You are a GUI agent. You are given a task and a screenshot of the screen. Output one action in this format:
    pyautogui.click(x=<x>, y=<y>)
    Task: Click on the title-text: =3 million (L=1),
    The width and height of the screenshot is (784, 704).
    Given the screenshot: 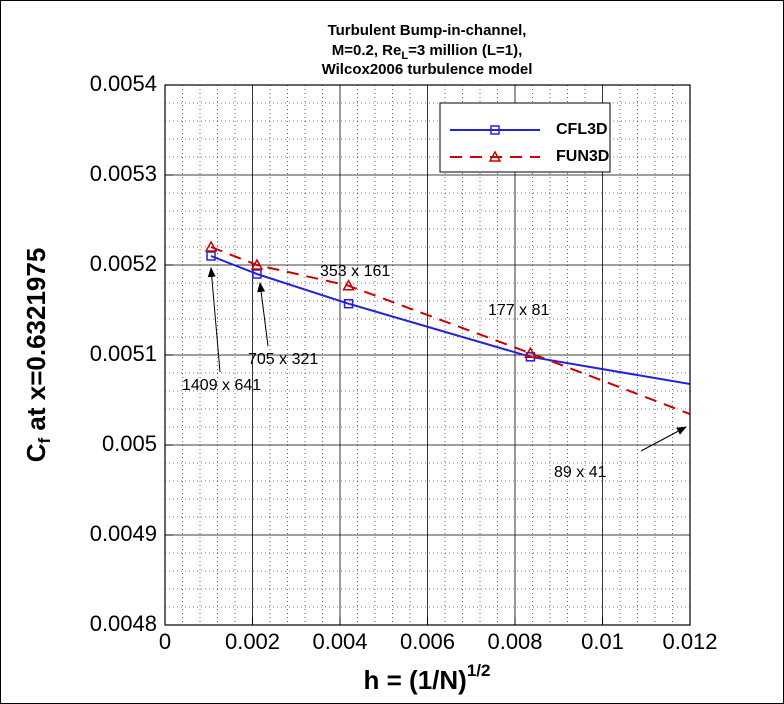 What is the action you would take?
    pyautogui.click(x=465, y=50)
    